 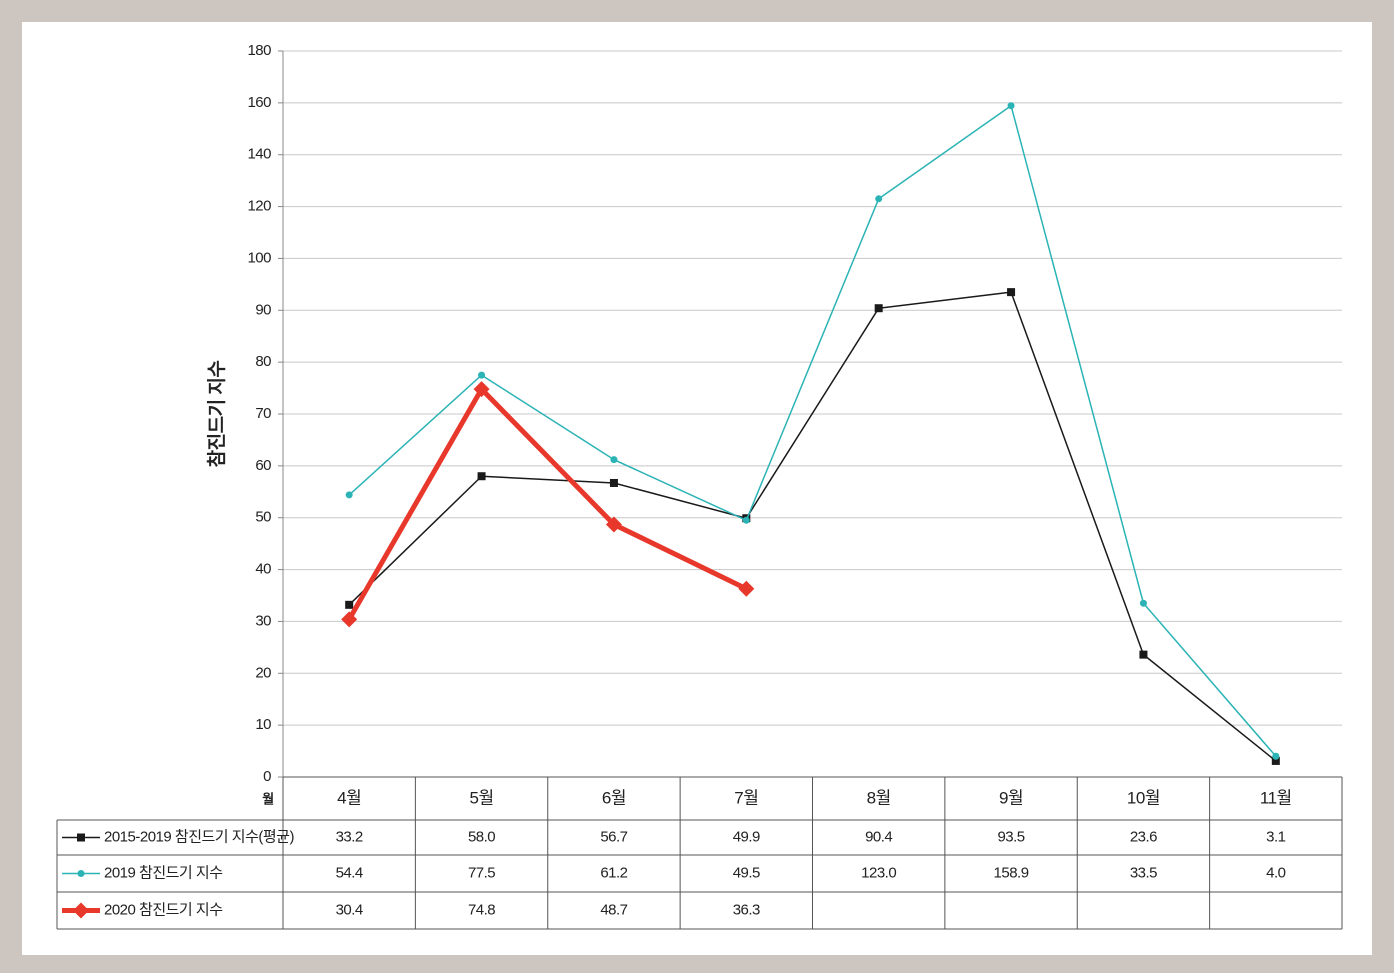 I want to click on table-value: 36.3, so click(x=746, y=909).